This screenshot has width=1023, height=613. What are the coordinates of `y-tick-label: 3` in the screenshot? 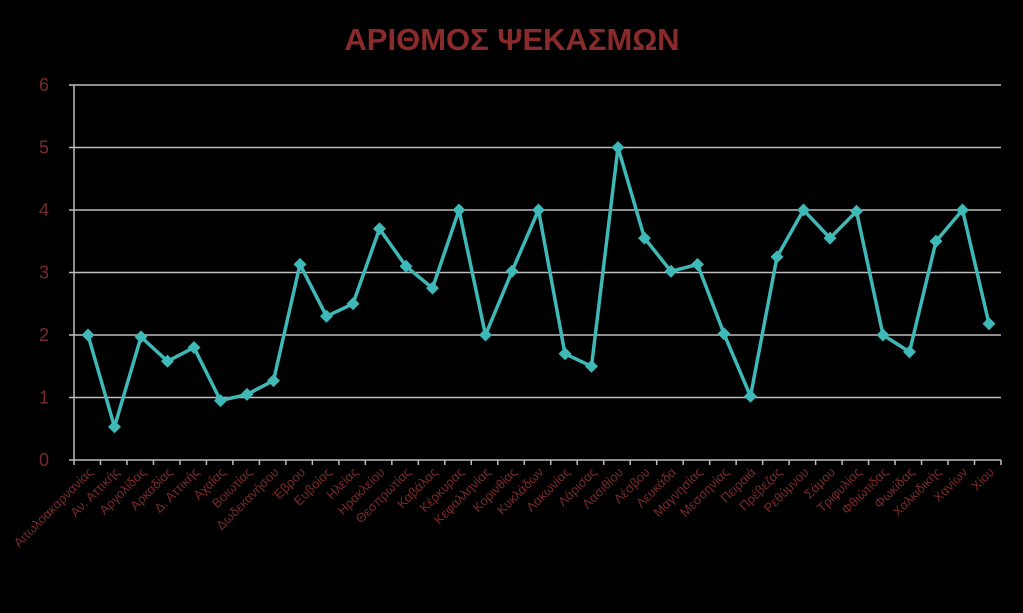 It's located at (44, 273).